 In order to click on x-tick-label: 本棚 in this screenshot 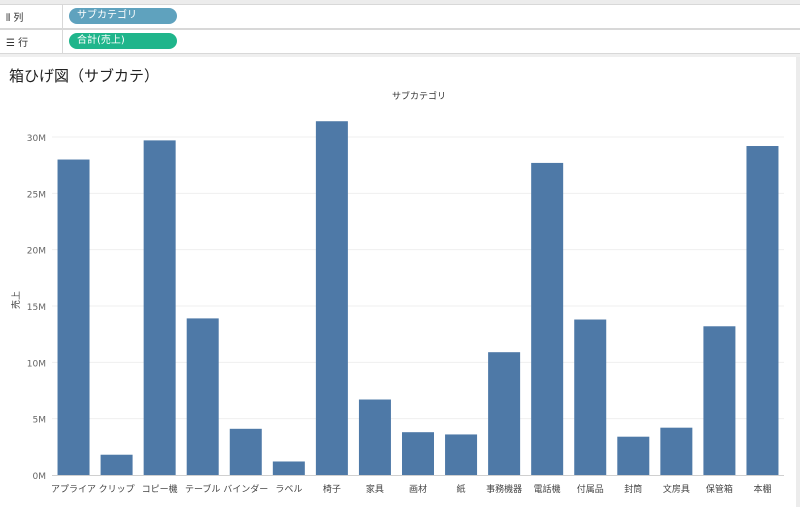, I will do `click(762, 489)`.